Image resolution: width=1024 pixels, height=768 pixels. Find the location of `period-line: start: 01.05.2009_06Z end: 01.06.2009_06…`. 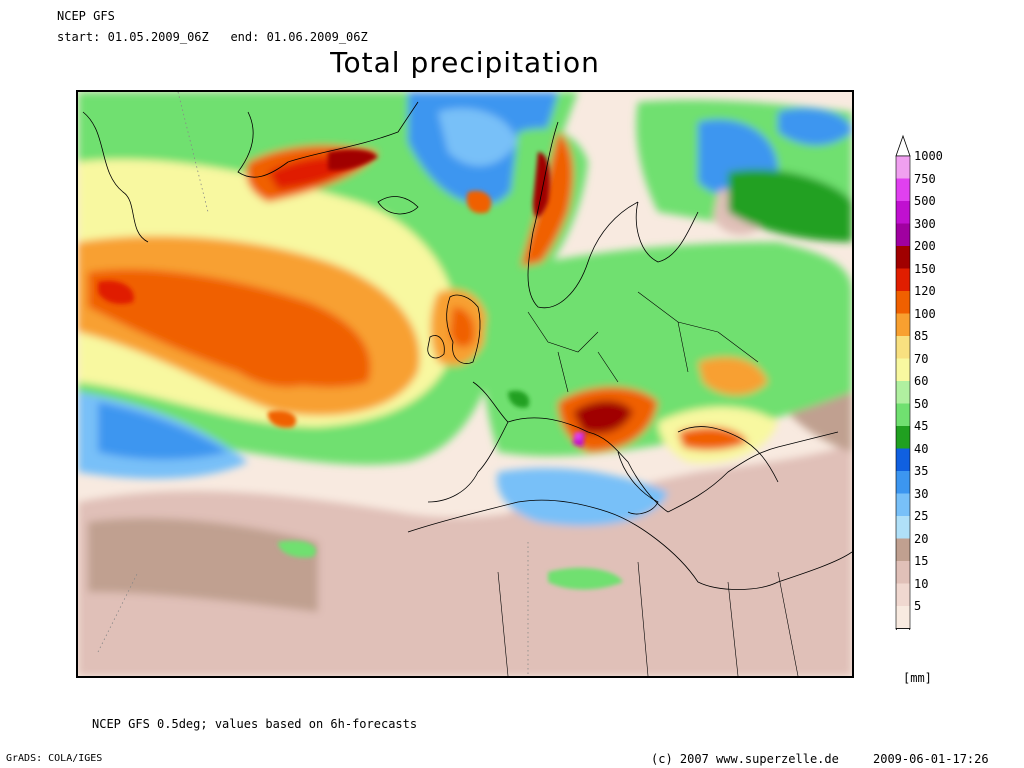

period-line: start: 01.05.2009_06Z end: 01.06.2009_06… is located at coordinates (212, 37).